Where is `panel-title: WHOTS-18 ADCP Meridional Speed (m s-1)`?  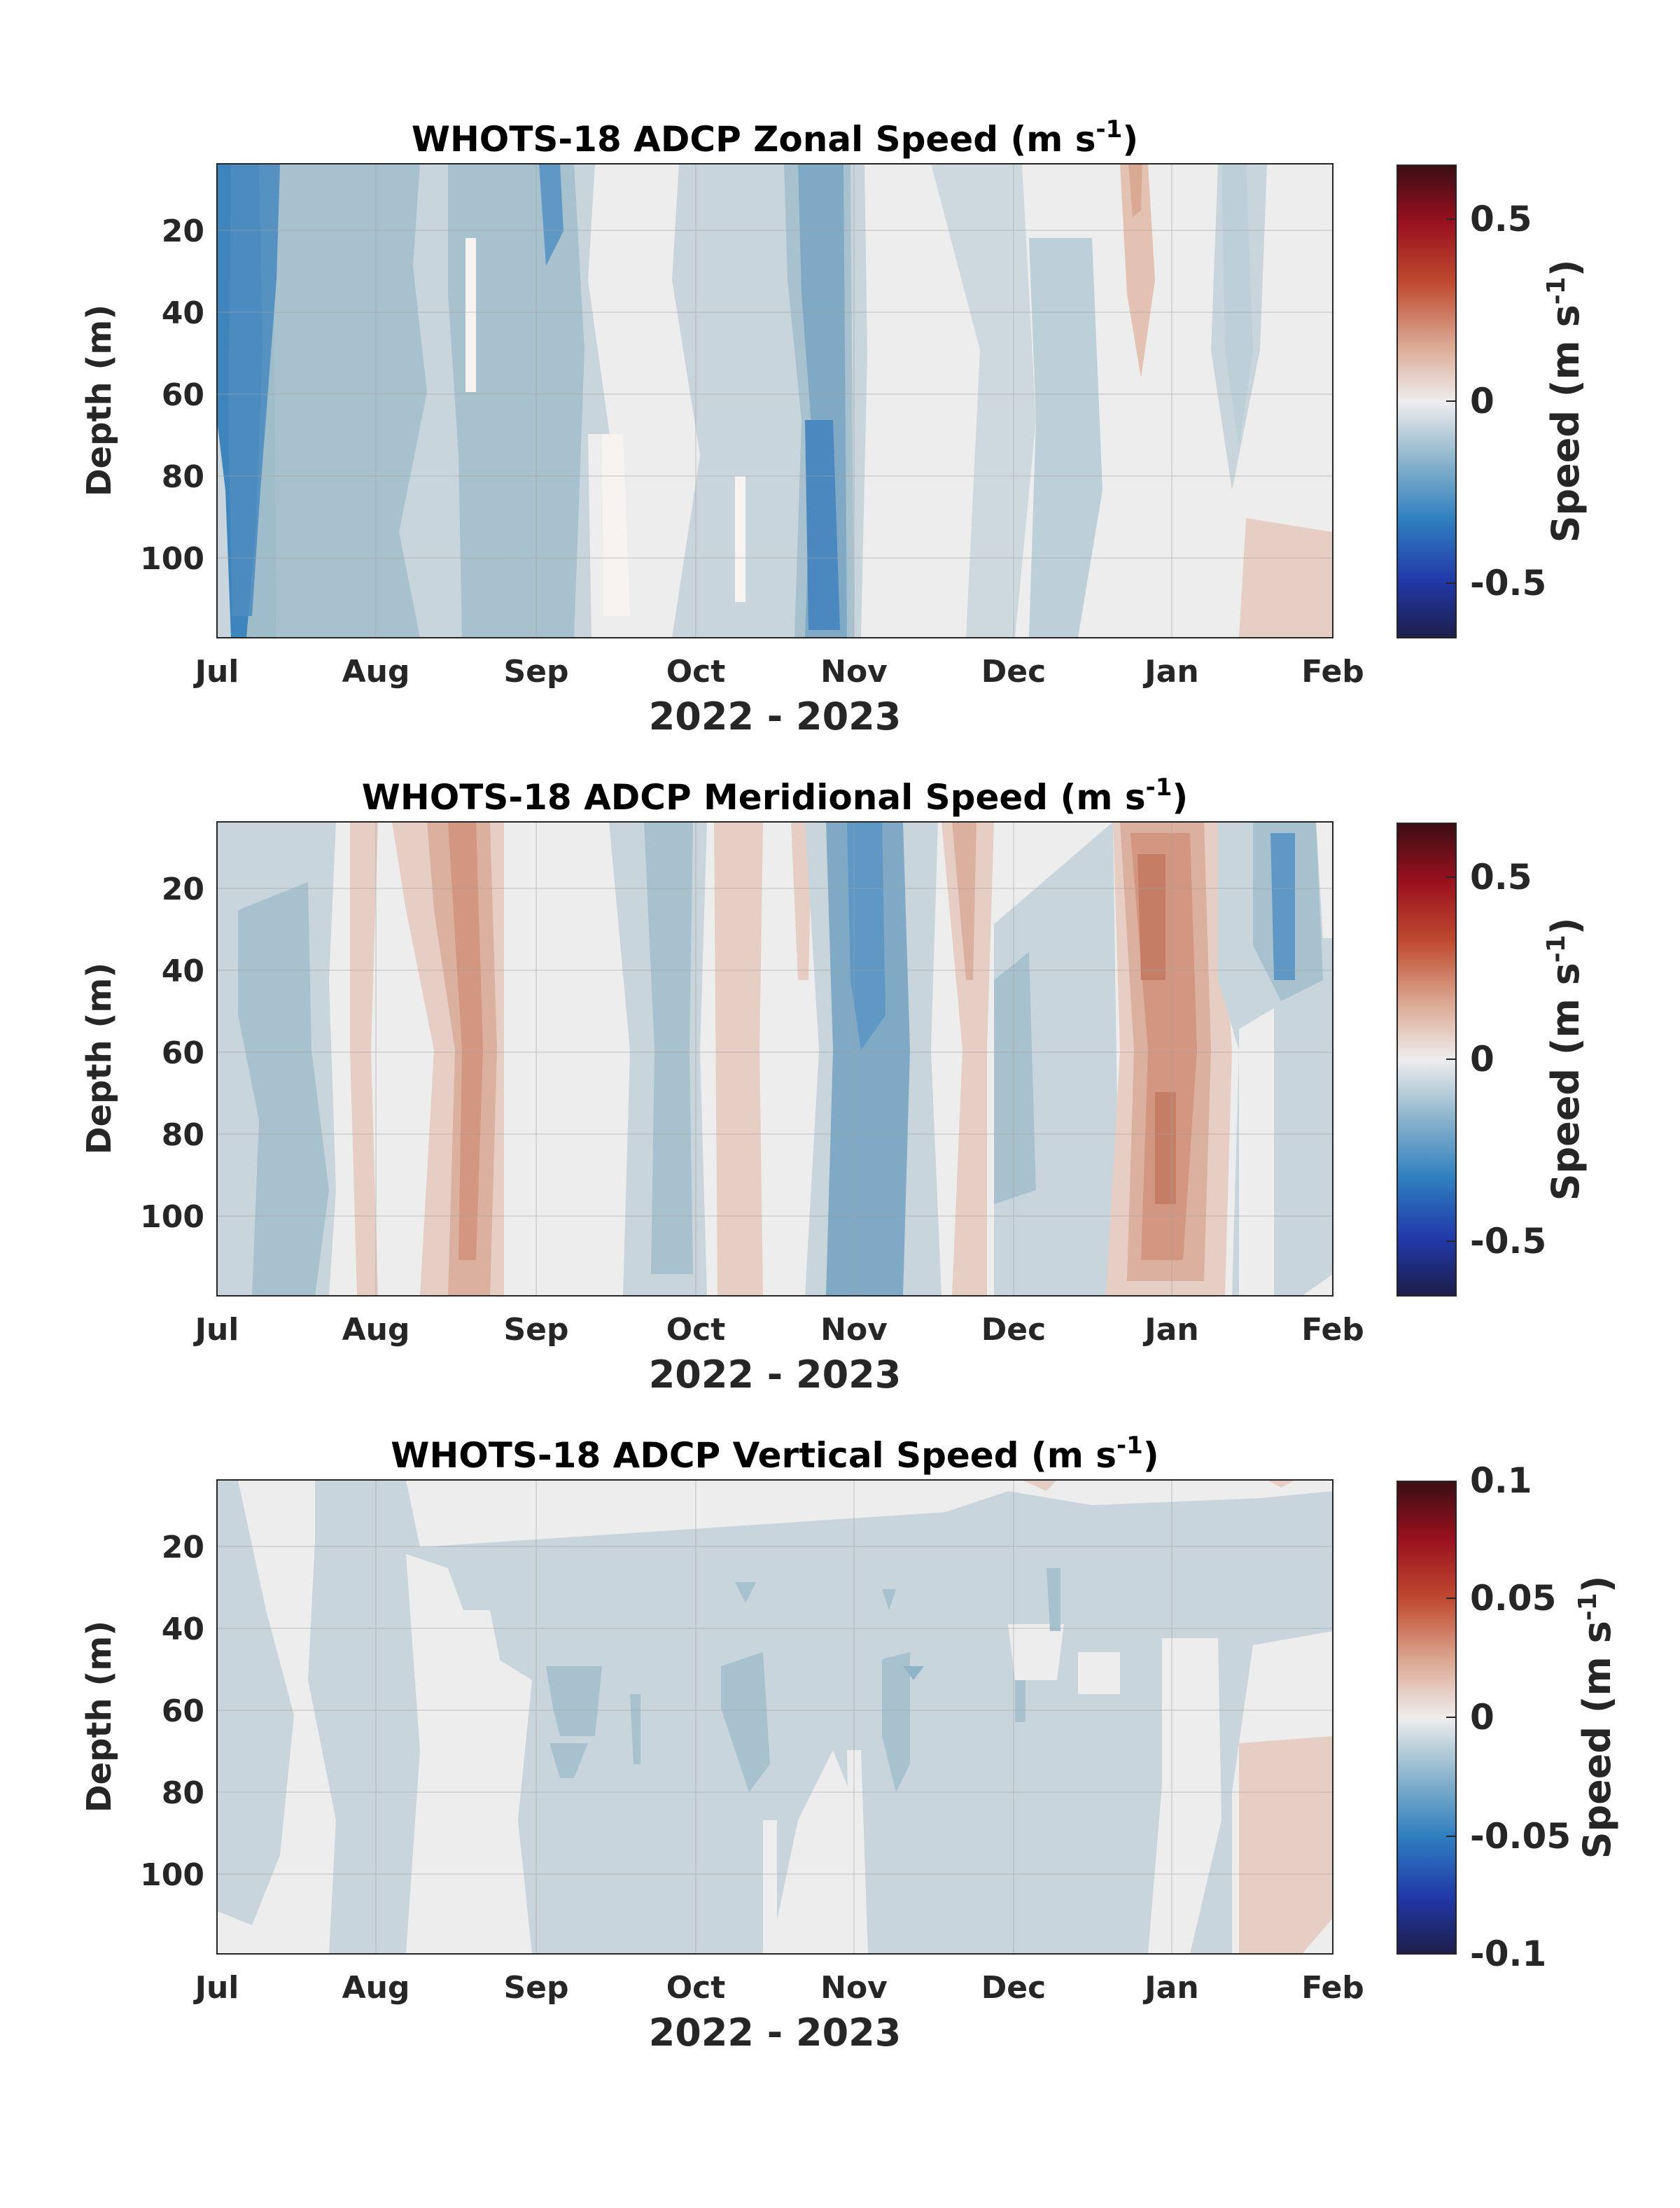 panel-title: WHOTS-18 ADCP Meridional Speed (m s-1) is located at coordinates (775, 796).